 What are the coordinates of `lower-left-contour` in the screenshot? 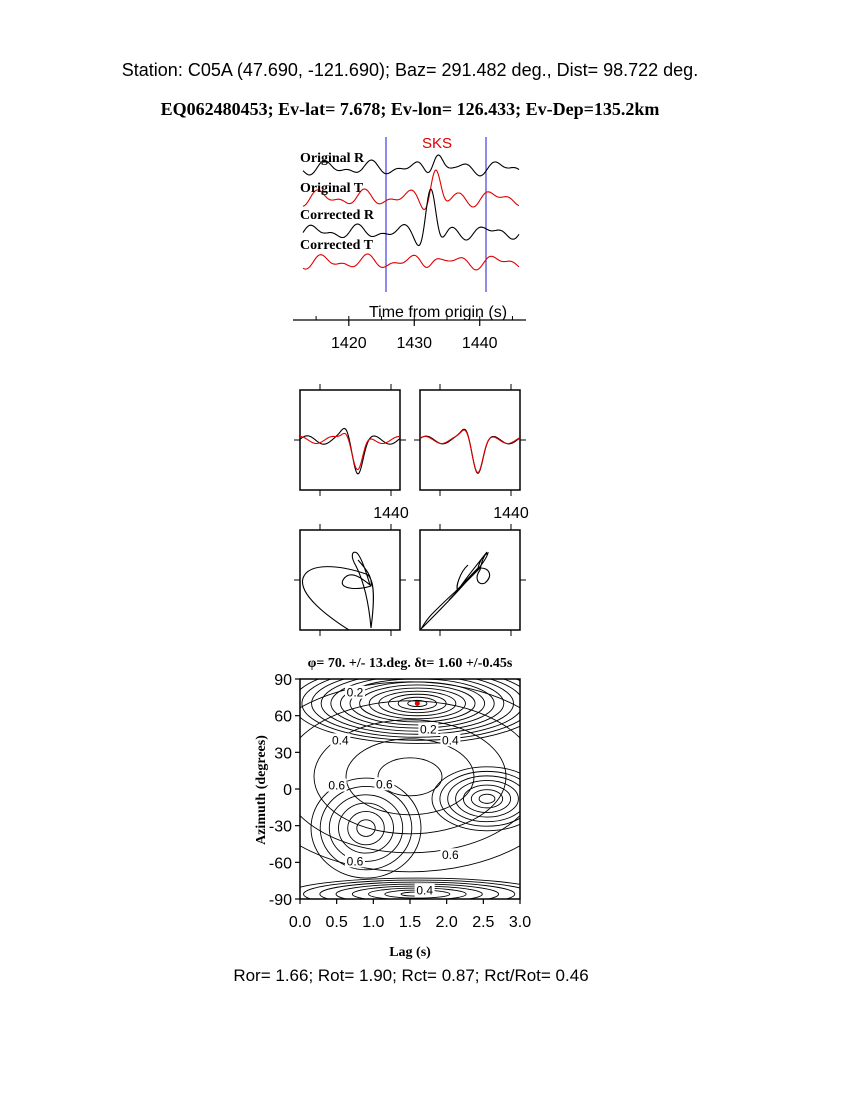 It's located at (366, 828).